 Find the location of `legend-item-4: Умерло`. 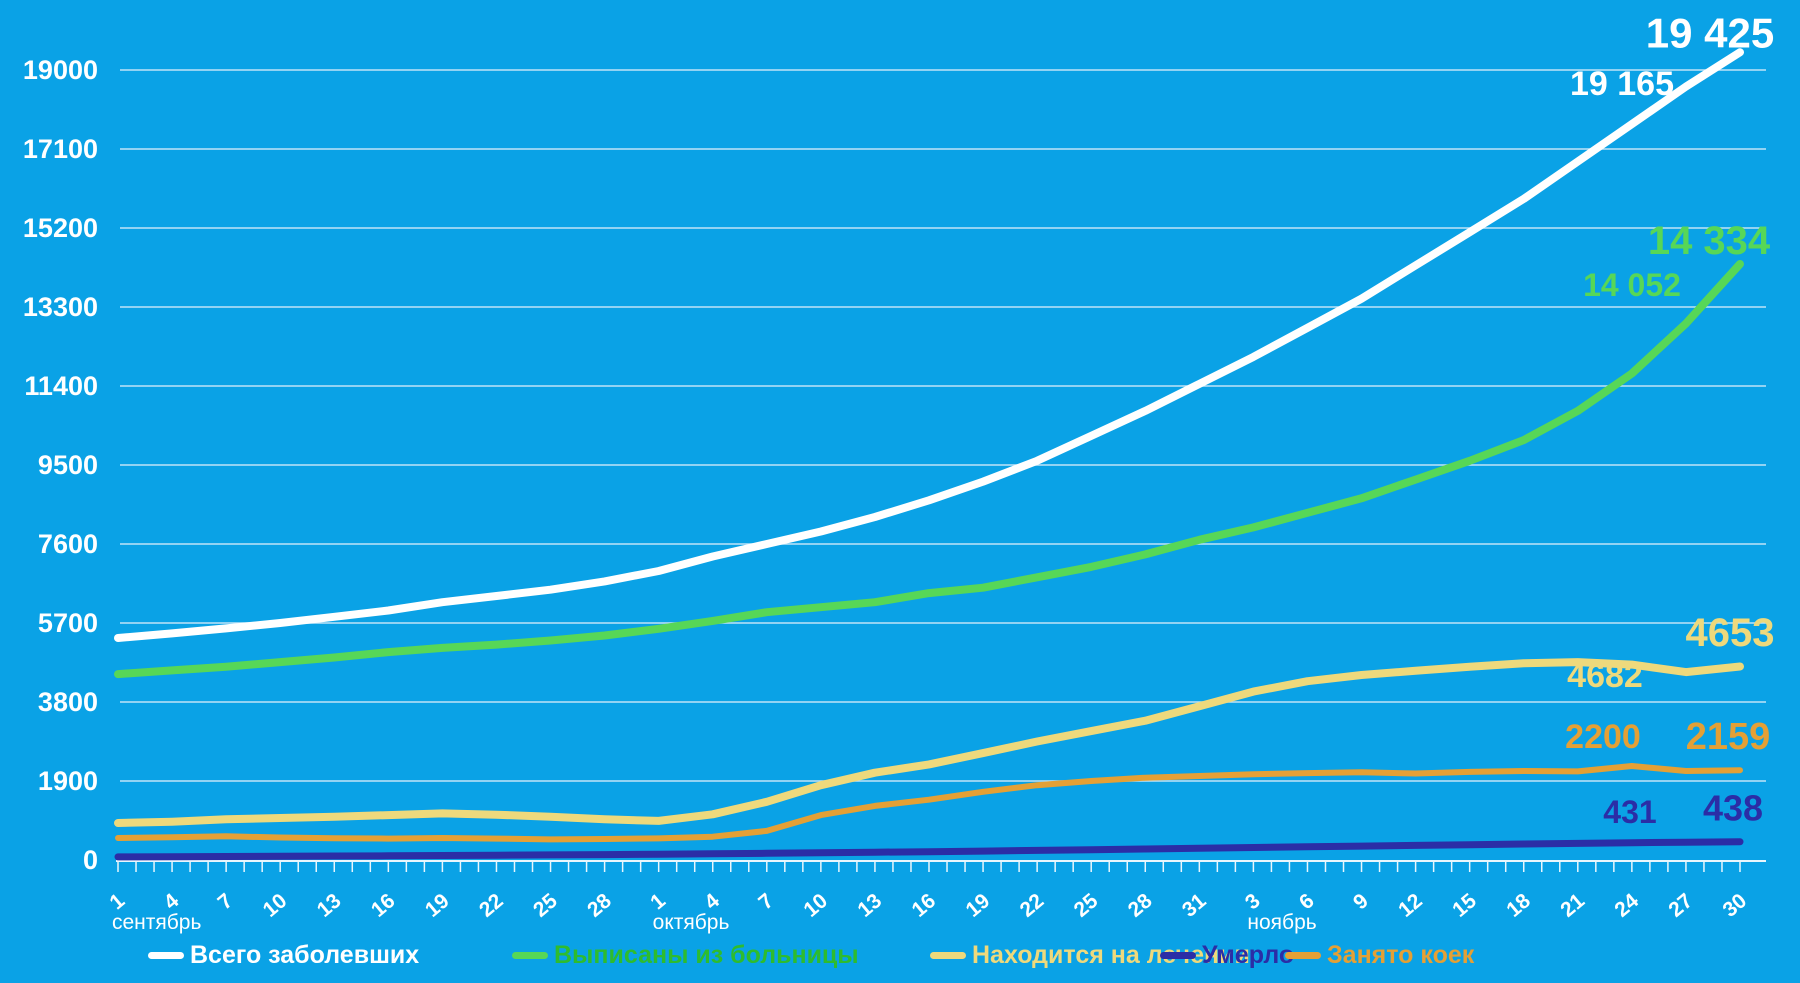

legend-item-4: Умерло is located at coordinates (1227, 955).